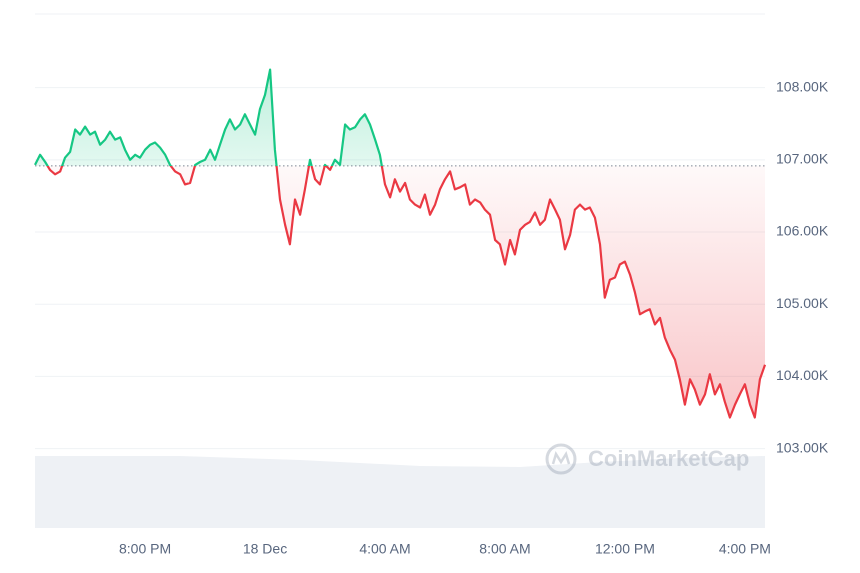 This screenshot has width=860, height=573. Describe the element at coordinates (745, 549) in the screenshot. I see `x-tick-label: 4:00 PM` at that location.